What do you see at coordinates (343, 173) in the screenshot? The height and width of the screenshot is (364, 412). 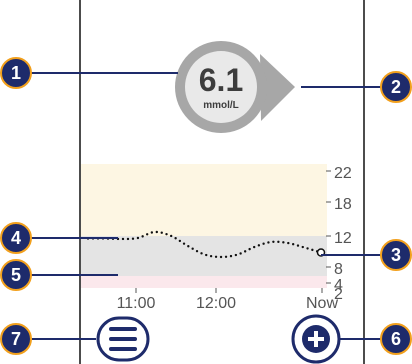 I see `y-tick-label-22: 22` at bounding box center [343, 173].